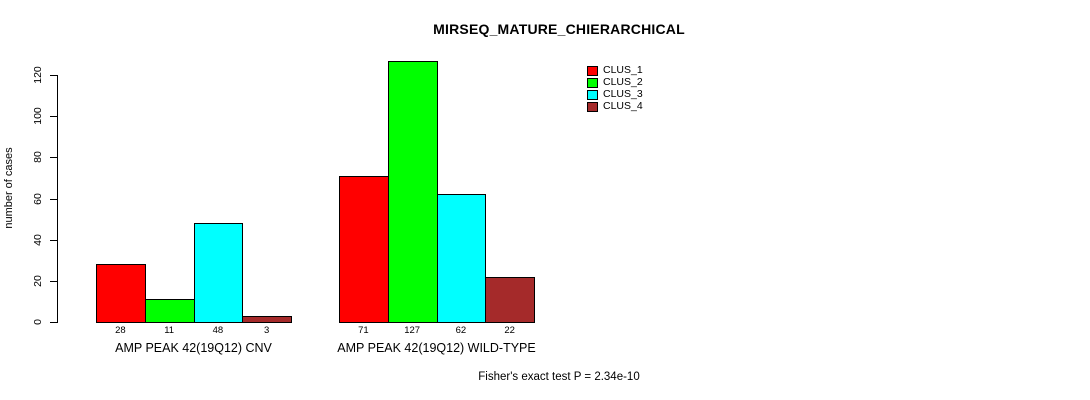 This screenshot has width=1090, height=400. Describe the element at coordinates (38, 199) in the screenshot. I see `y-tick-label: 60` at that location.